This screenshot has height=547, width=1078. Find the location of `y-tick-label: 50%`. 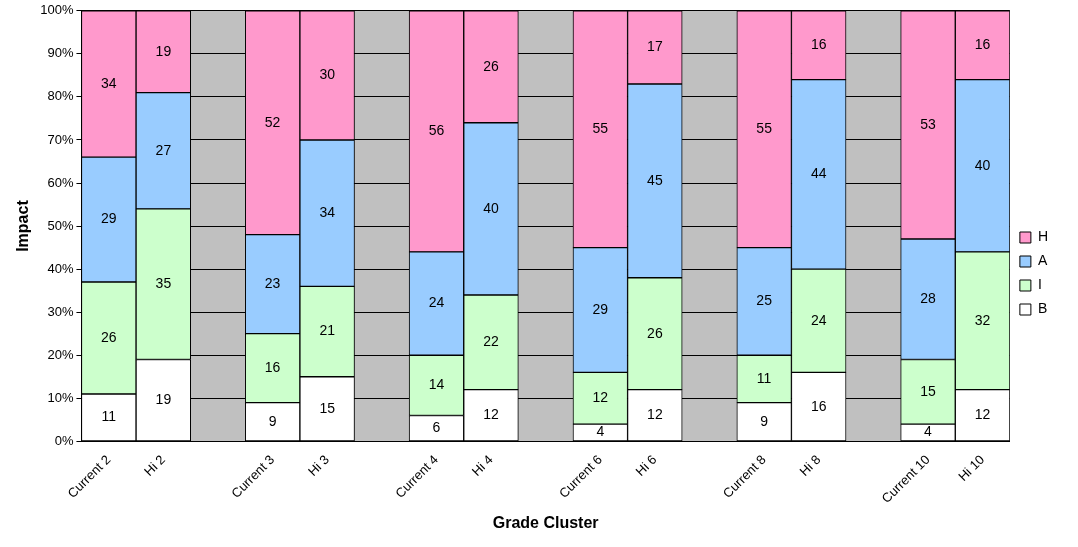

y-tick-label: 50% is located at coordinates (60, 225).